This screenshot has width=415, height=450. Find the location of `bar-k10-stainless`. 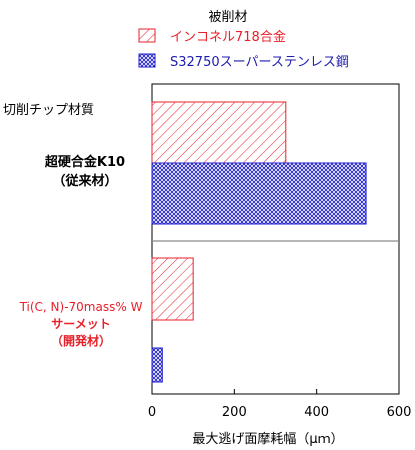

bar-k10-stainless is located at coordinates (259, 193).